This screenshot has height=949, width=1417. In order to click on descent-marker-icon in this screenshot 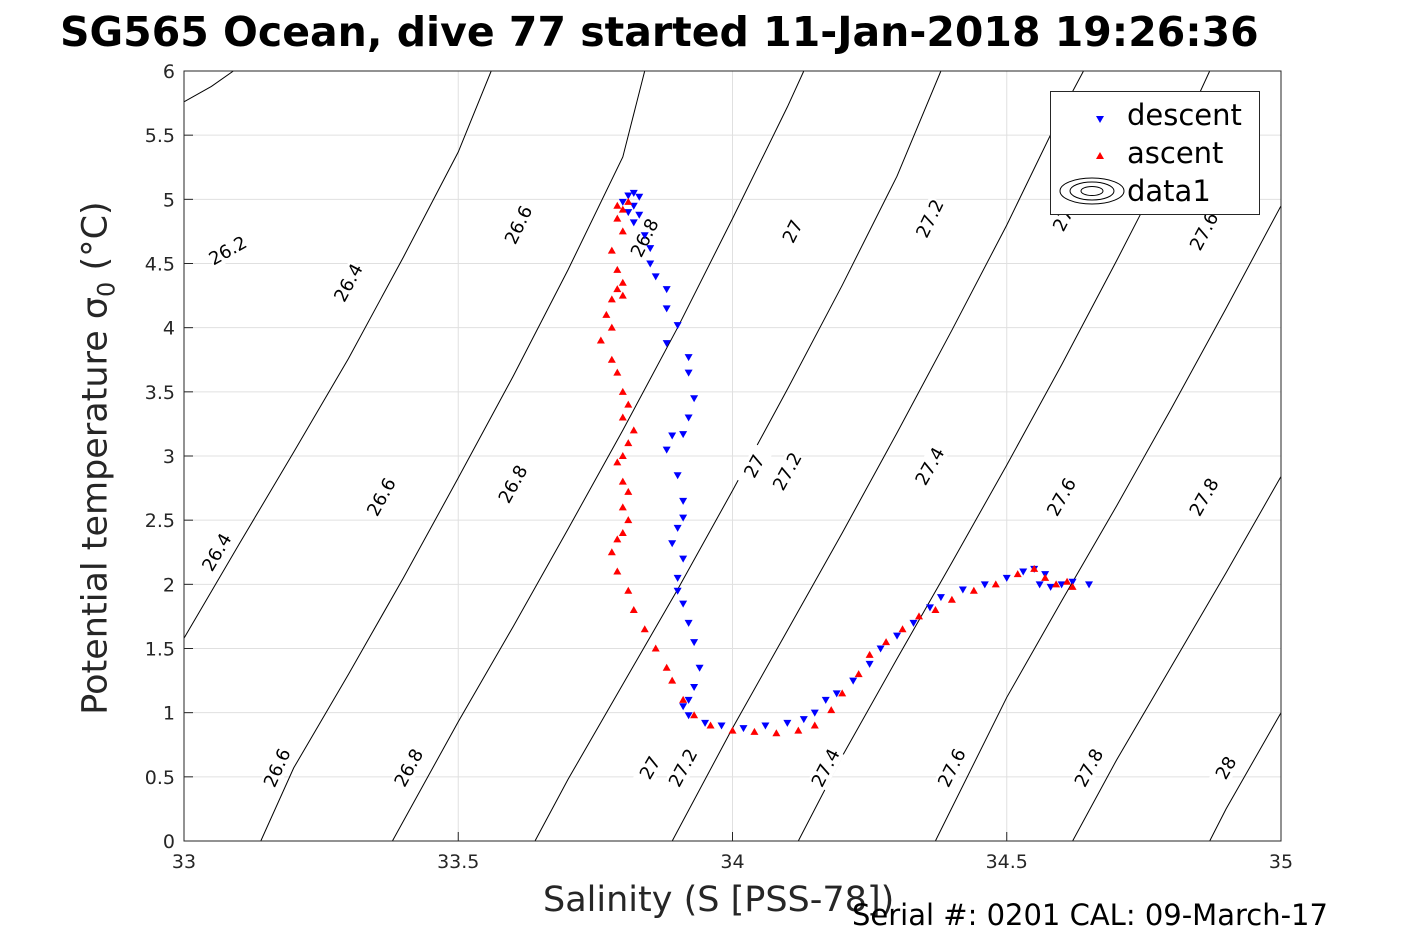, I will do `click(1100, 119)`.